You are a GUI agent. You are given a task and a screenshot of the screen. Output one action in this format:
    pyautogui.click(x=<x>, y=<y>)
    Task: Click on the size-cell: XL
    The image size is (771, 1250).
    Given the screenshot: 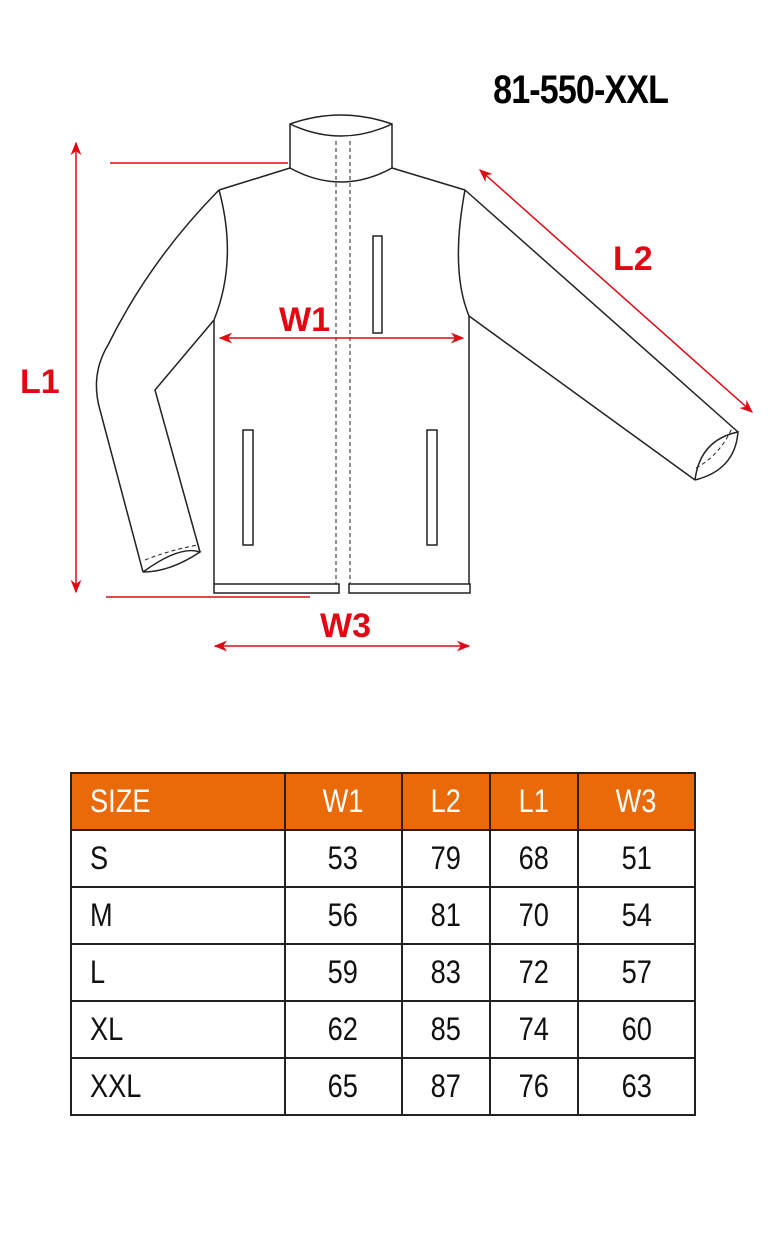 What is the action you would take?
    pyautogui.click(x=178, y=1029)
    